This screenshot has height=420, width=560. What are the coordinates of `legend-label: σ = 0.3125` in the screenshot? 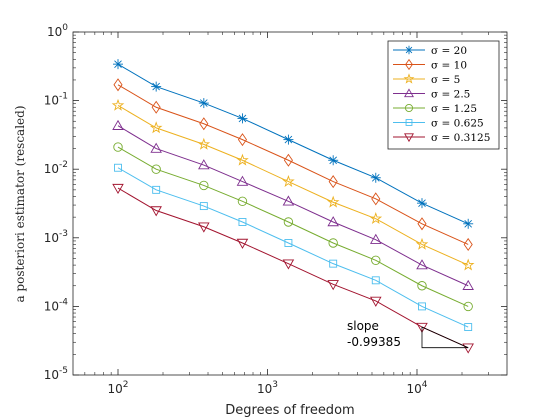 It's located at (460, 138).